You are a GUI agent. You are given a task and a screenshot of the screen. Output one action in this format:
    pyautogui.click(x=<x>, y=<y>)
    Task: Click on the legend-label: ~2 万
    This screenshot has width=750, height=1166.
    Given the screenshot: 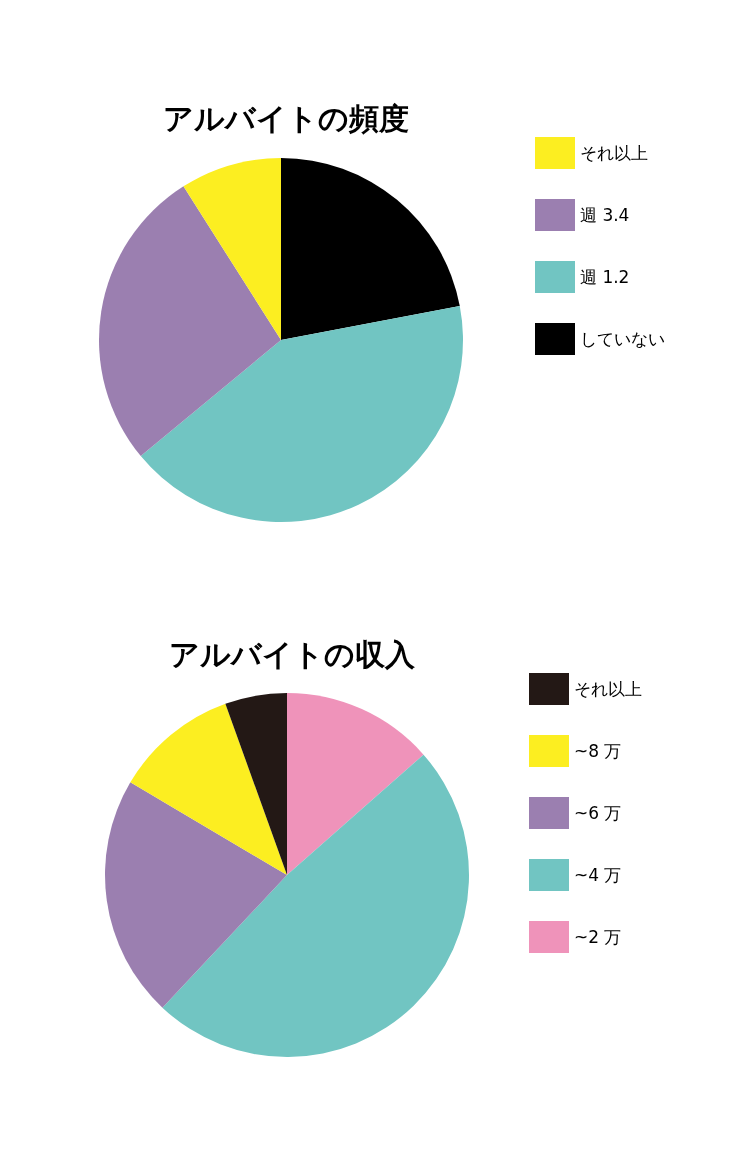 What is the action you would take?
    pyautogui.click(x=598, y=937)
    